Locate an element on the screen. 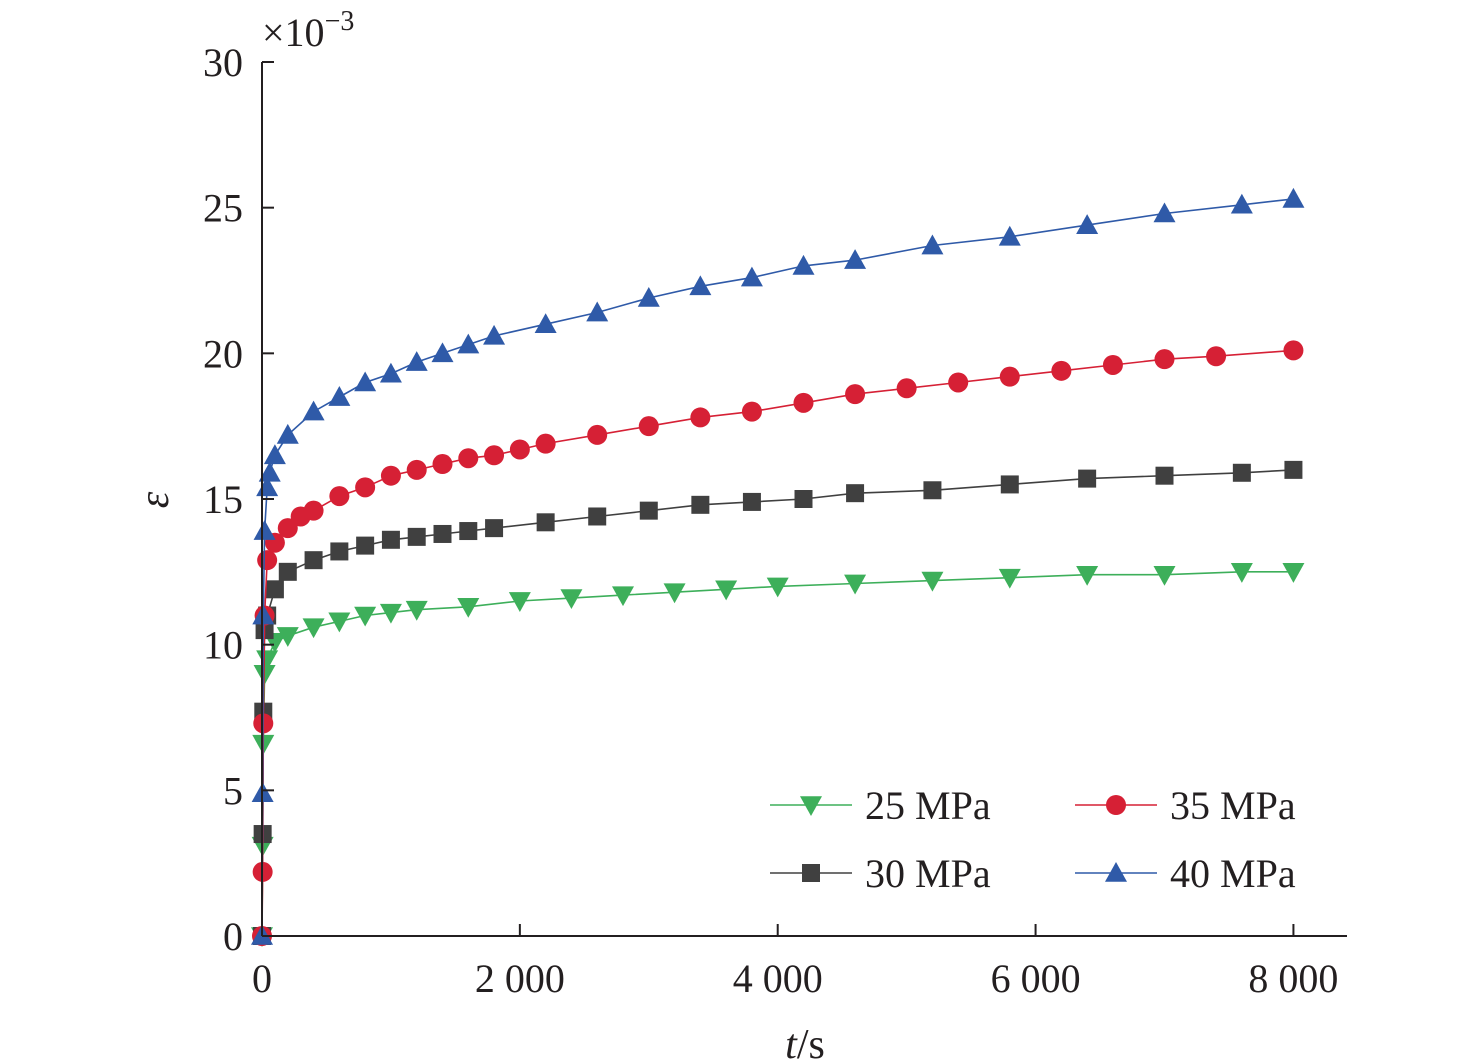 This screenshot has width=1476, height=1063. y-multiplier-base: ×10 is located at coordinates (293, 32).